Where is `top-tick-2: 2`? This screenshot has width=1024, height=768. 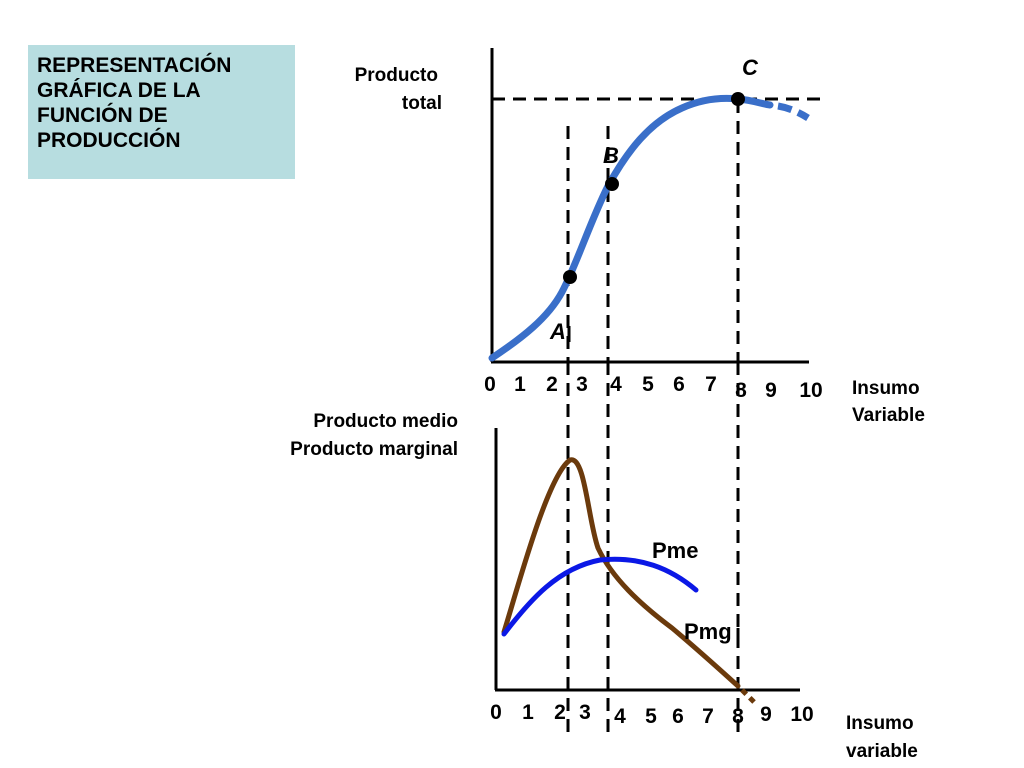
top-tick-2: 2 is located at coordinates (552, 384).